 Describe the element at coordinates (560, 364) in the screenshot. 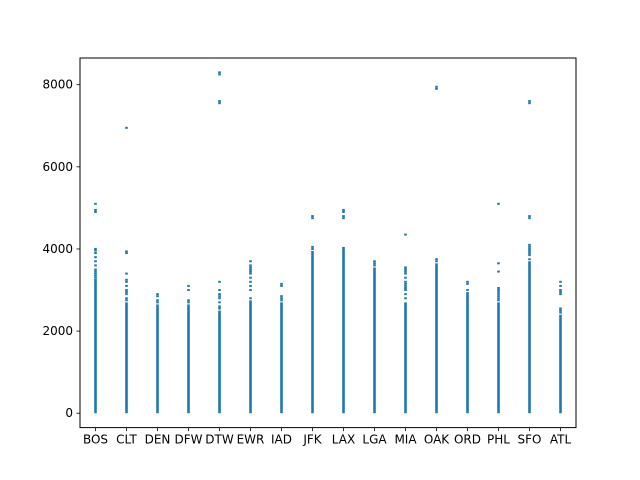

I see `data-column-atl` at that location.